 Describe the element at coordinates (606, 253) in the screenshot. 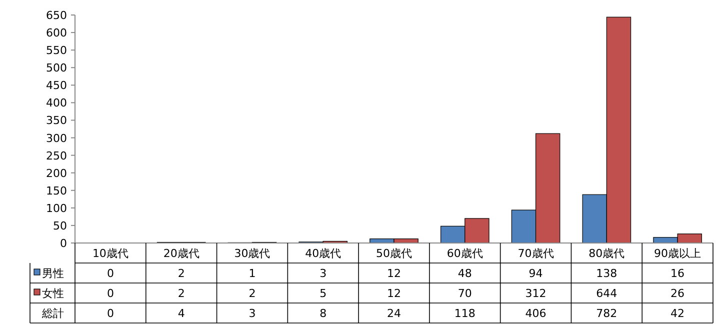

I see `x-tick-label: 80歳代` at that location.